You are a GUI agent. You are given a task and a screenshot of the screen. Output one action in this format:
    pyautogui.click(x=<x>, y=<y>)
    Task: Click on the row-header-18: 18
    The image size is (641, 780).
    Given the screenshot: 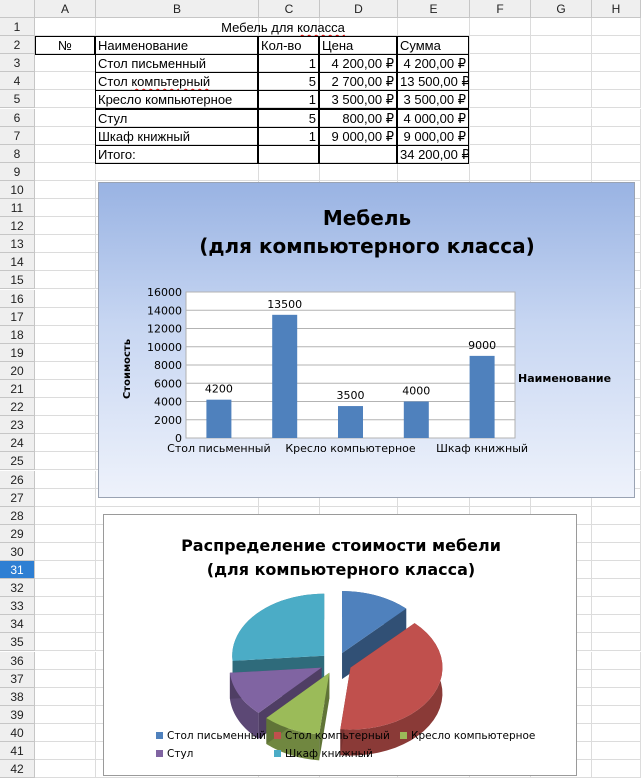 What is the action you would take?
    pyautogui.click(x=17, y=334)
    